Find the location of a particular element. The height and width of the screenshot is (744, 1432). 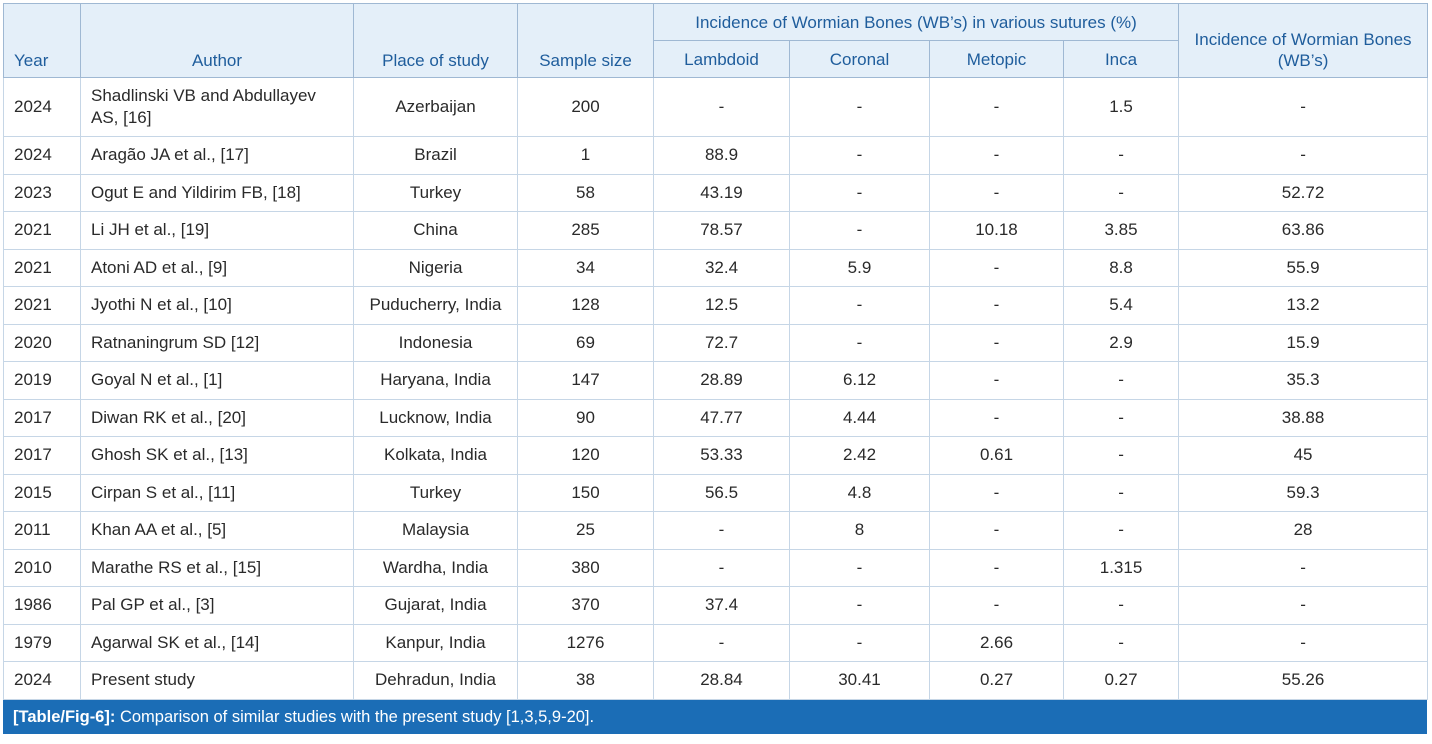

cell-year: 1979 is located at coordinates (42, 642).